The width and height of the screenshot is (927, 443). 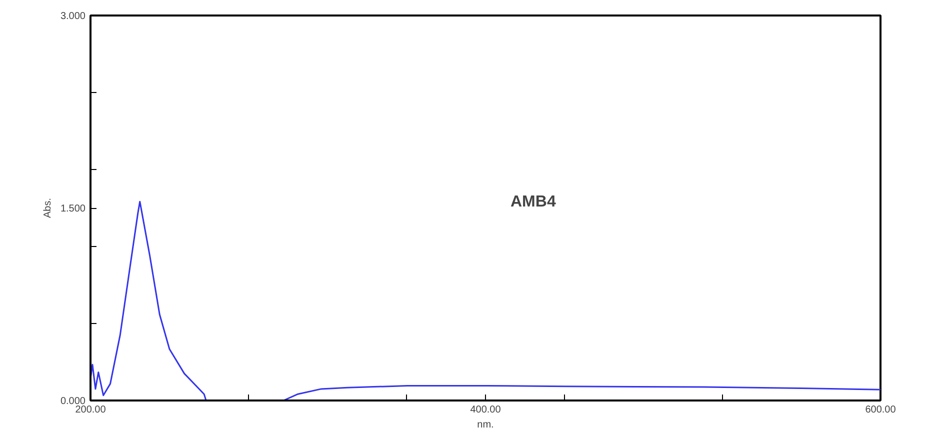 I want to click on x-tick-label: 200.00, so click(x=90, y=410).